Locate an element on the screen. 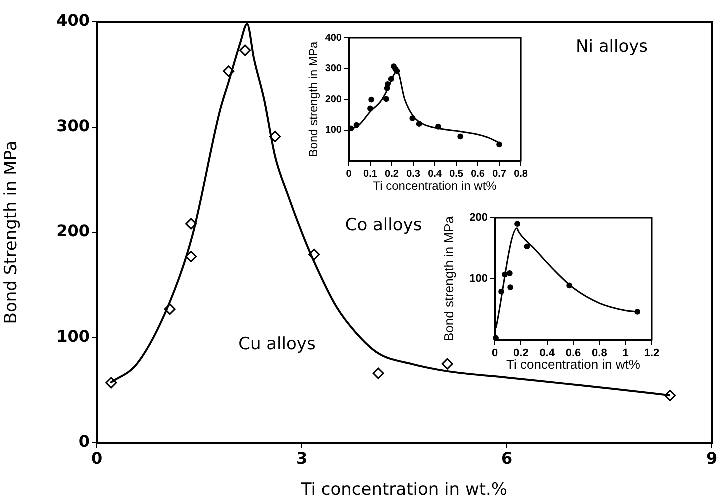  annotation: Co alloys is located at coordinates (383, 225).